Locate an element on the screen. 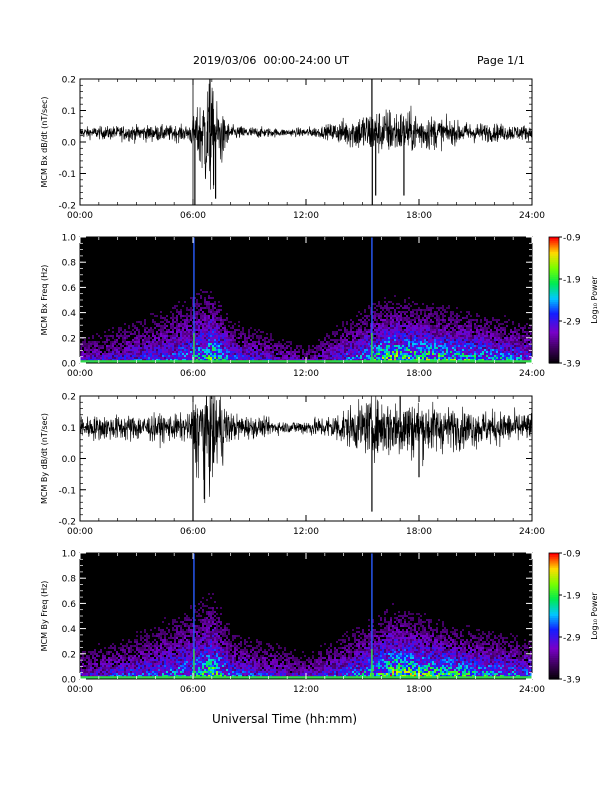 This screenshot has width=612, height=792. y-axis-label: MCM By dB/dt (nT/sec) is located at coordinates (44, 458).